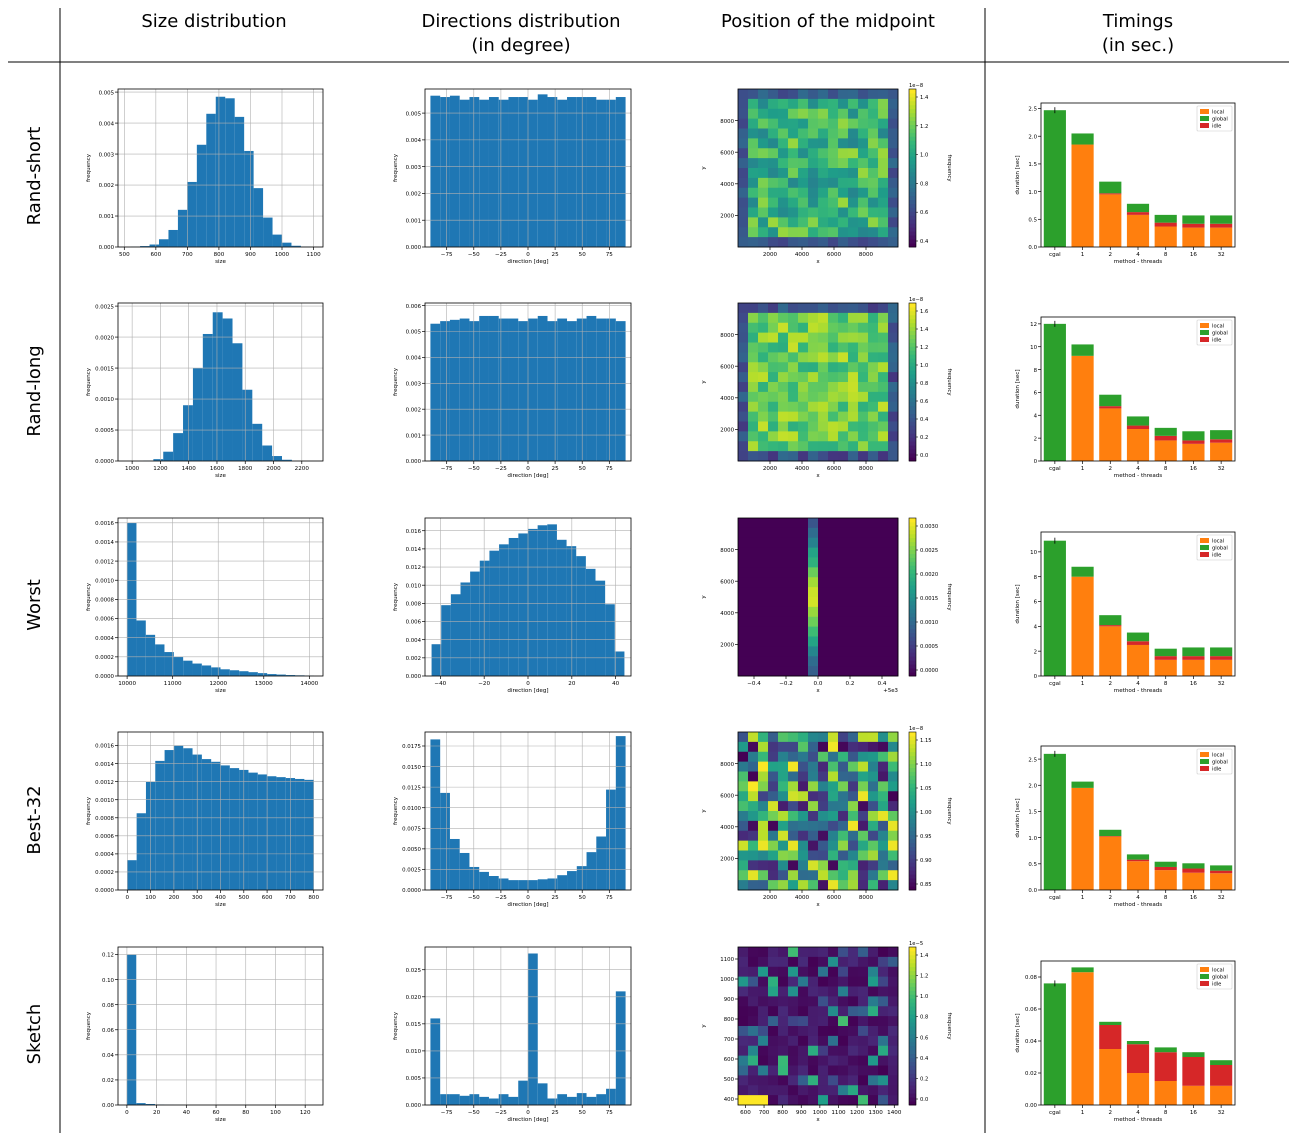  What do you see at coordinates (924, 384) in the screenshot?
I see `colorbar-tick-label: 0.8` at bounding box center [924, 384].